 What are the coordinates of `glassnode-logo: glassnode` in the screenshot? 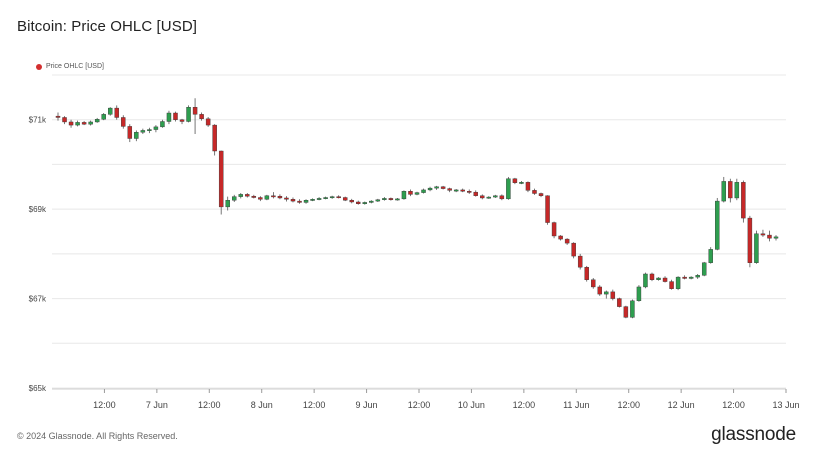 It's located at (753, 434).